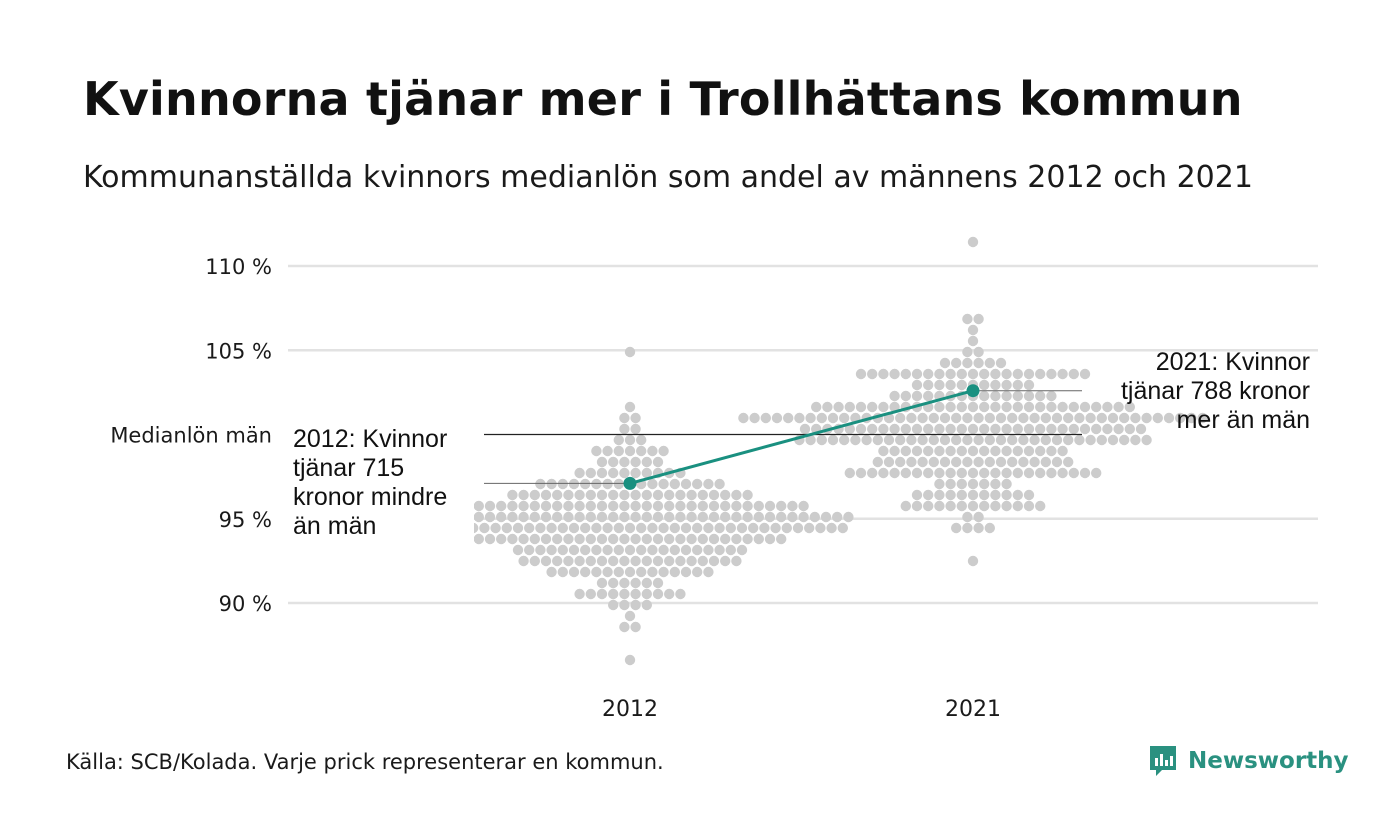  I want to click on x-tick-label: 2021, so click(973, 709).